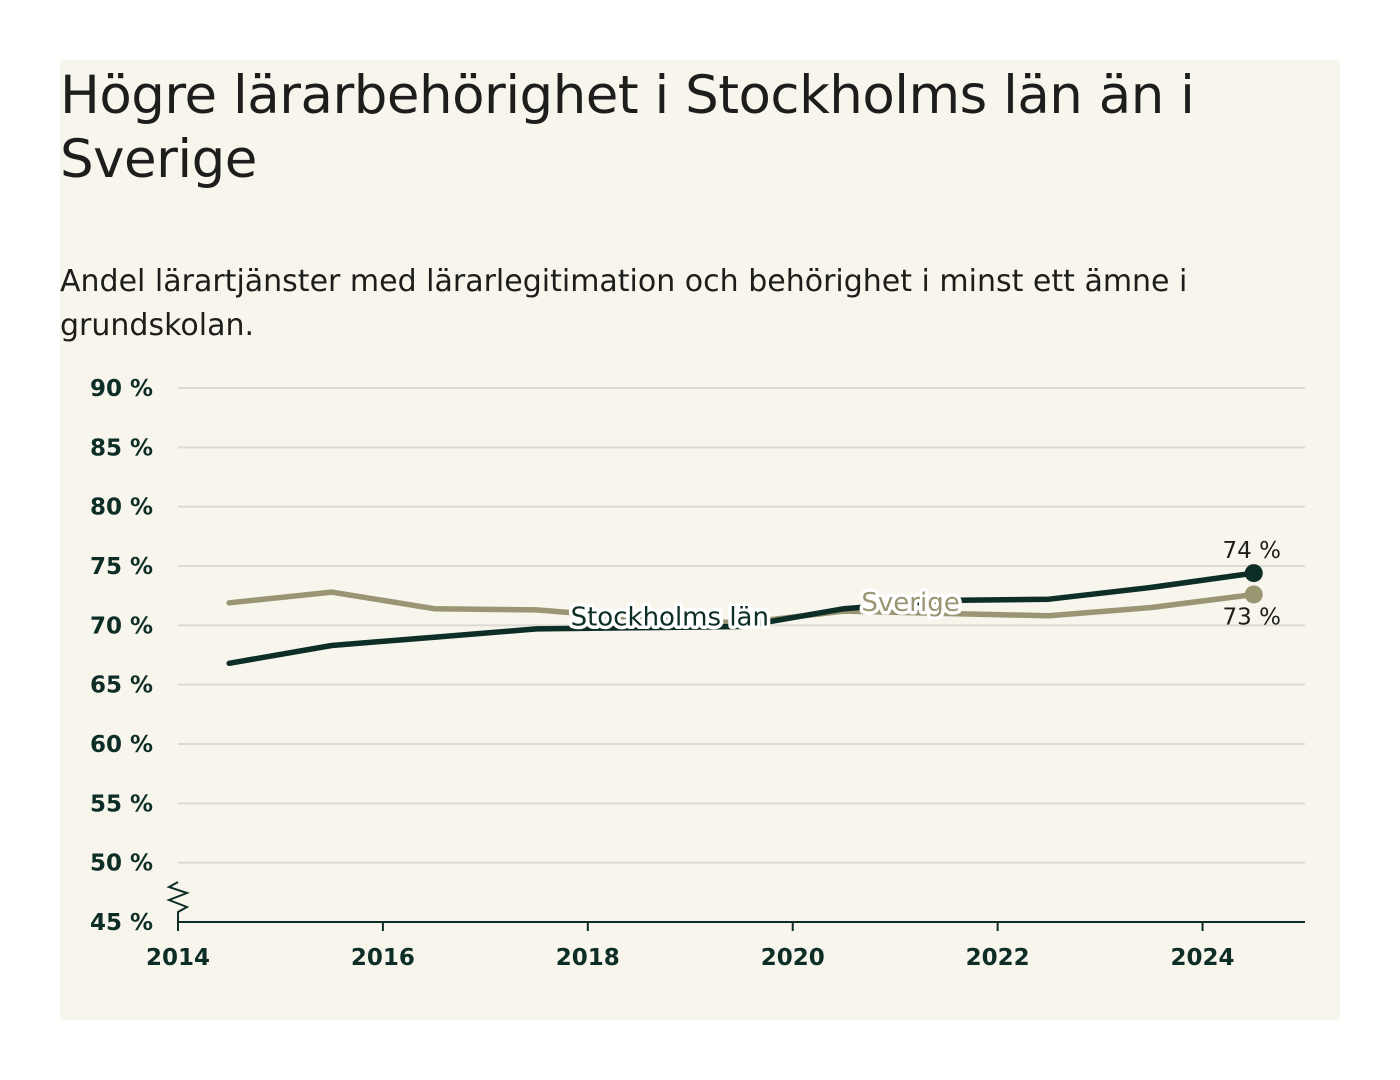  What do you see at coordinates (121, 567) in the screenshot?
I see `y-tick-label: 75 %` at bounding box center [121, 567].